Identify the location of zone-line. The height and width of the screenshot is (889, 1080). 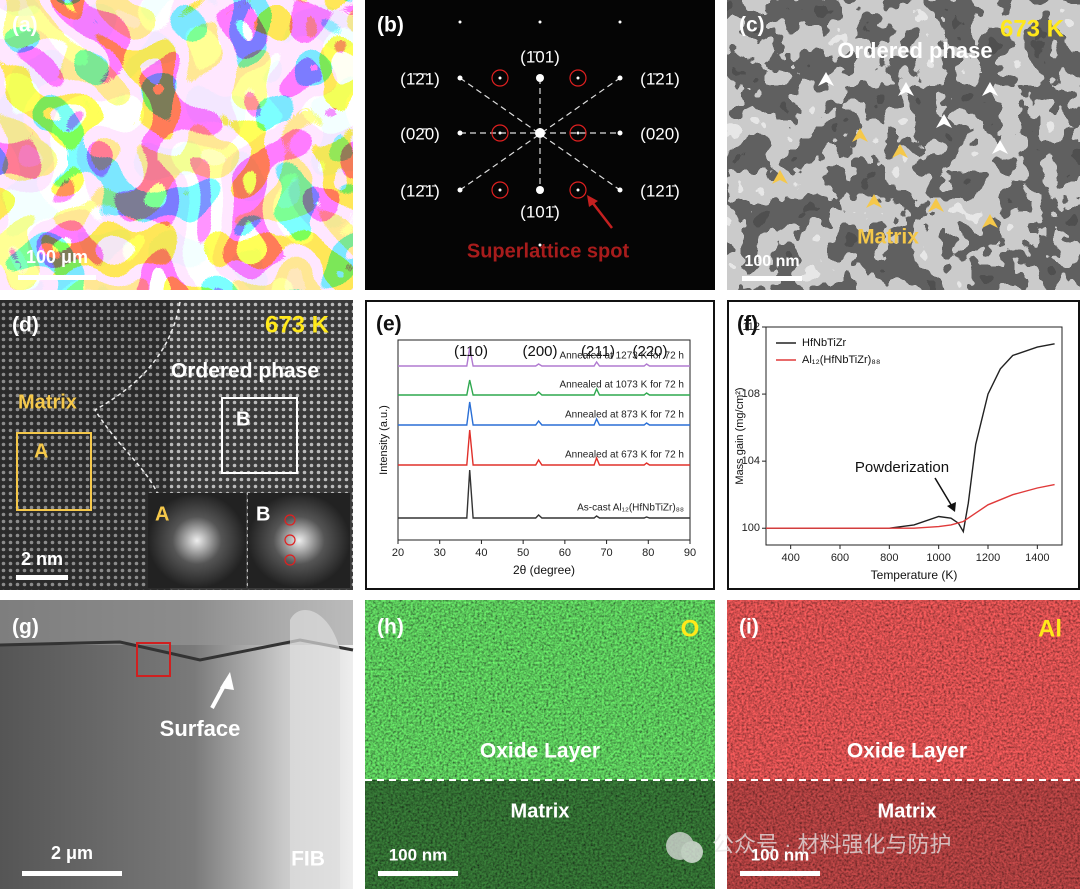
(540, 134).